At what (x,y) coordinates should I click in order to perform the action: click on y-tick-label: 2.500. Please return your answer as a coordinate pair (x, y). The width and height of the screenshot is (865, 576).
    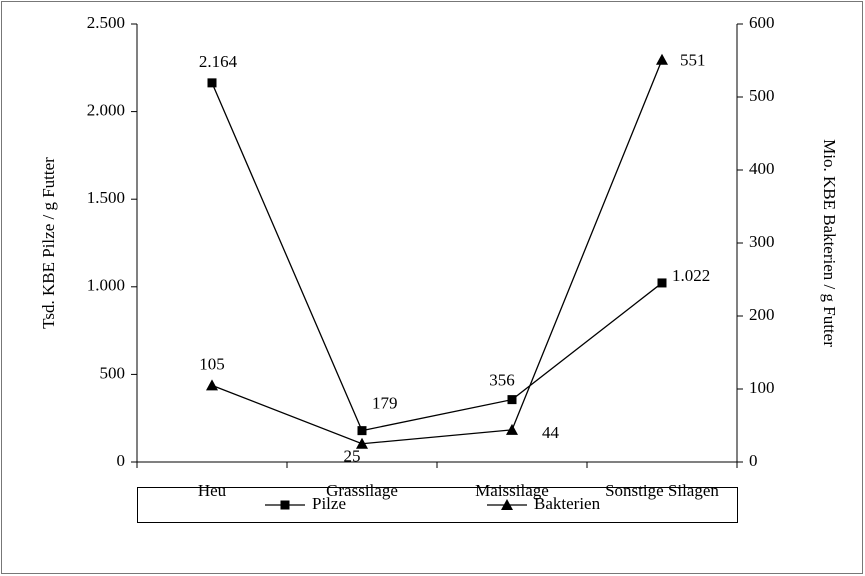
    Looking at the image, I should click on (106, 22).